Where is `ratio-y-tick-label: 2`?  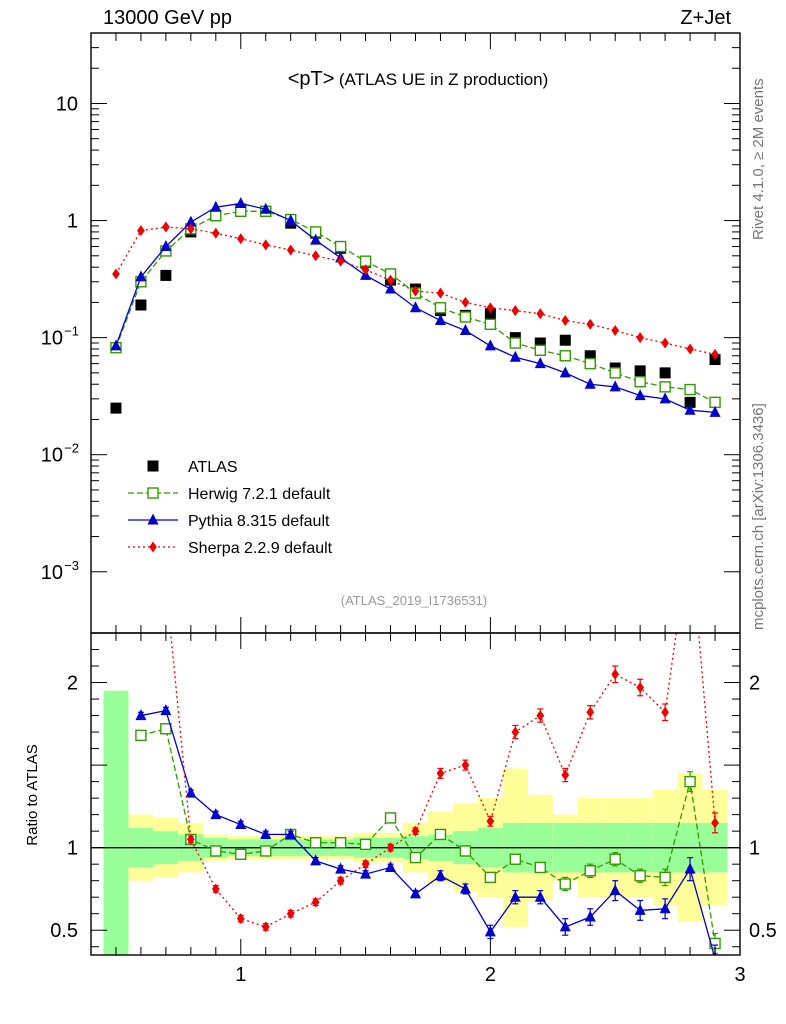
ratio-y-tick-label: 2 is located at coordinates (72, 684).